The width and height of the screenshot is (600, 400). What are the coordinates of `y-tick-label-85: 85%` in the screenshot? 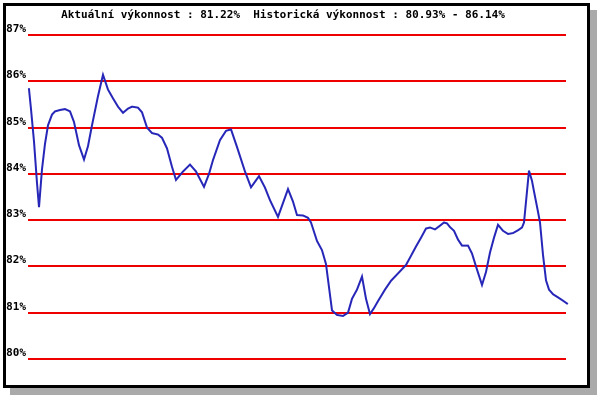 It's located at (16, 121).